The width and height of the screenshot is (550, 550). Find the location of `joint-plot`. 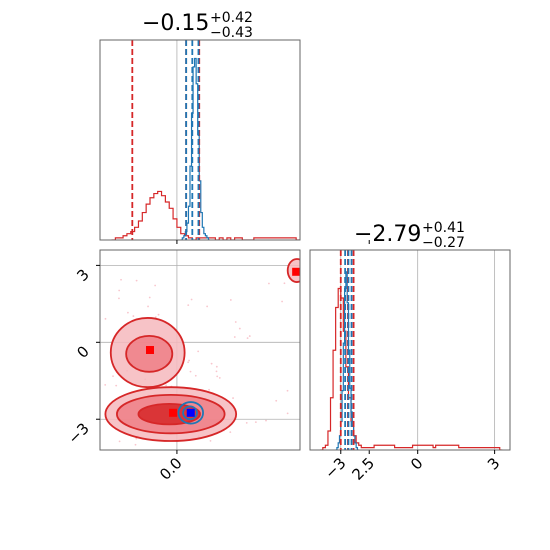

joint-plot is located at coordinates (200, 350).